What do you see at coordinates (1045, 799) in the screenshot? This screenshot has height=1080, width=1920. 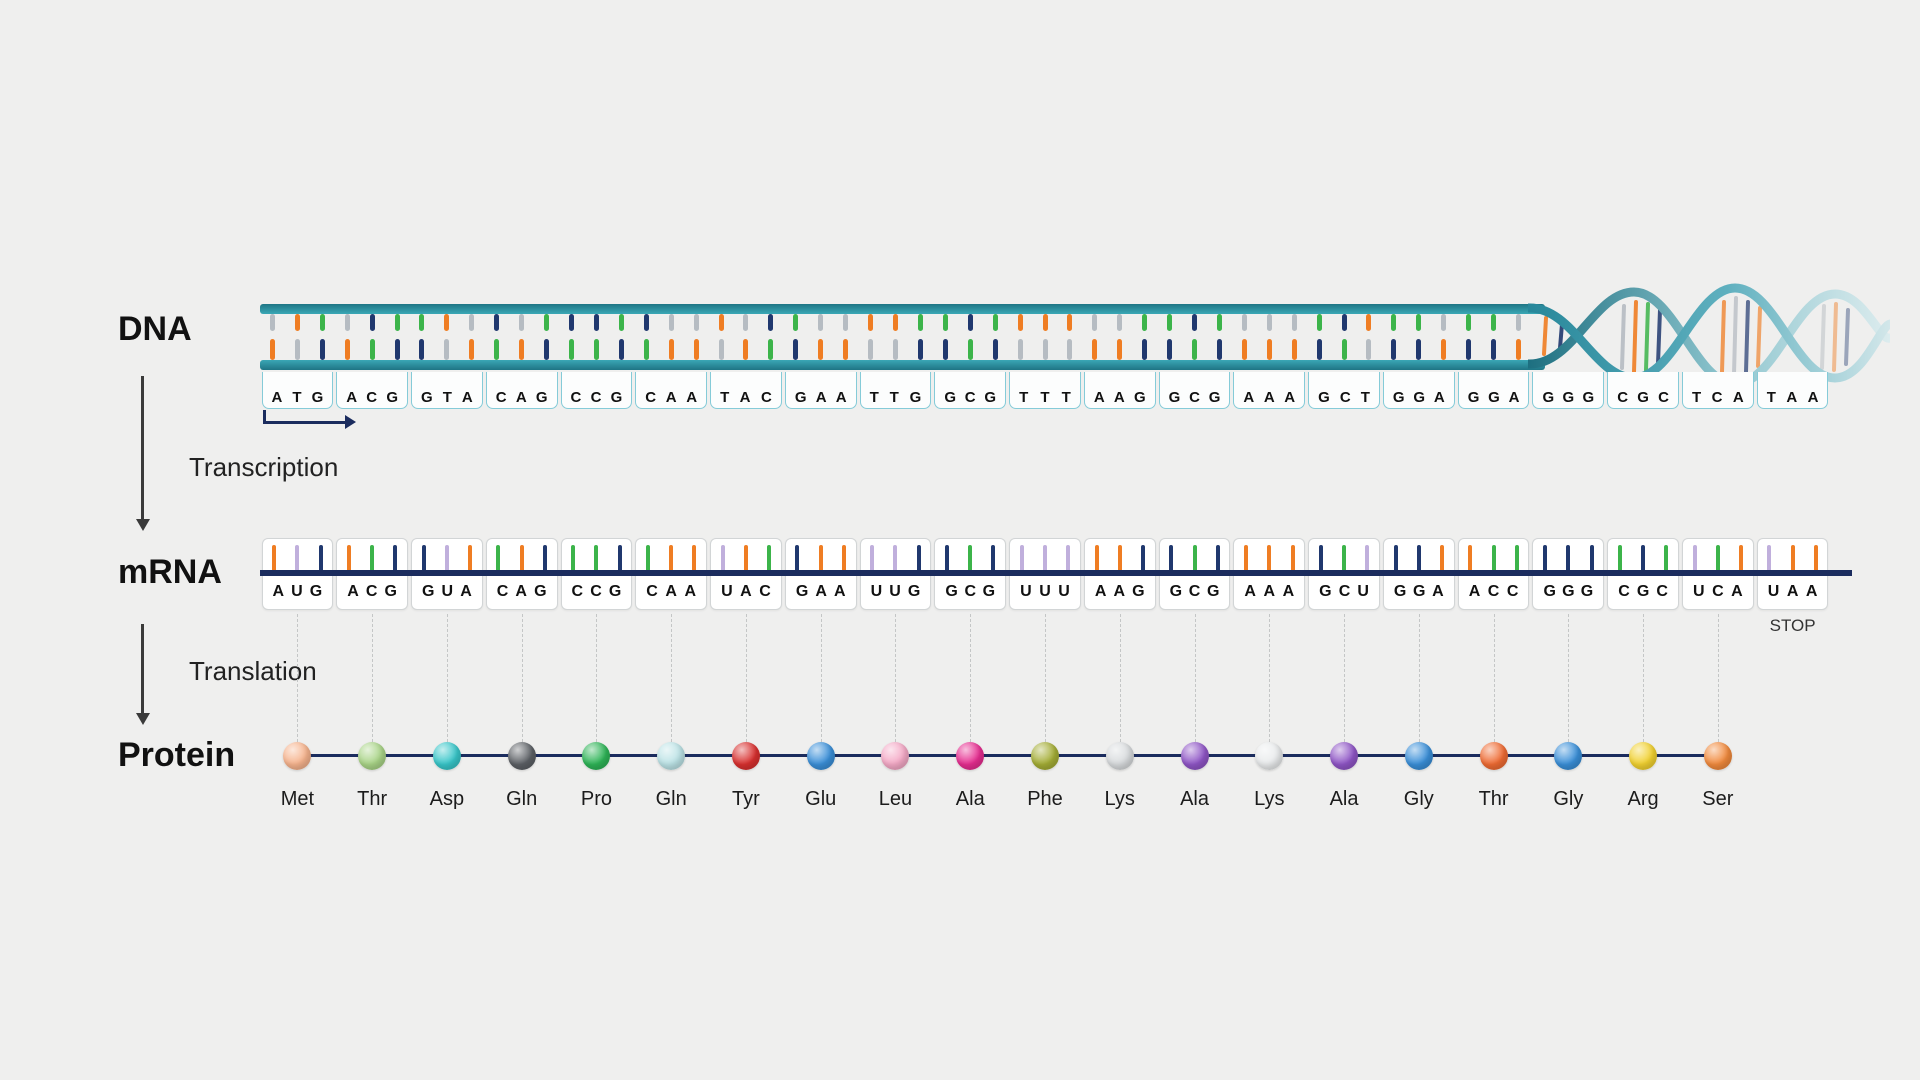 I see `amino-acid-label: Phe` at bounding box center [1045, 799].